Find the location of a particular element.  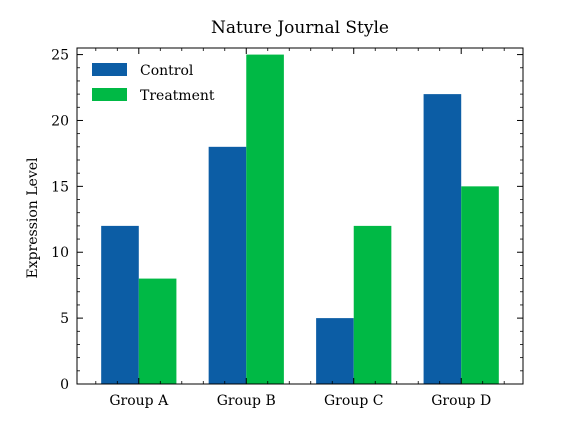

y-tick-label: 0 is located at coordinates (64, 385).